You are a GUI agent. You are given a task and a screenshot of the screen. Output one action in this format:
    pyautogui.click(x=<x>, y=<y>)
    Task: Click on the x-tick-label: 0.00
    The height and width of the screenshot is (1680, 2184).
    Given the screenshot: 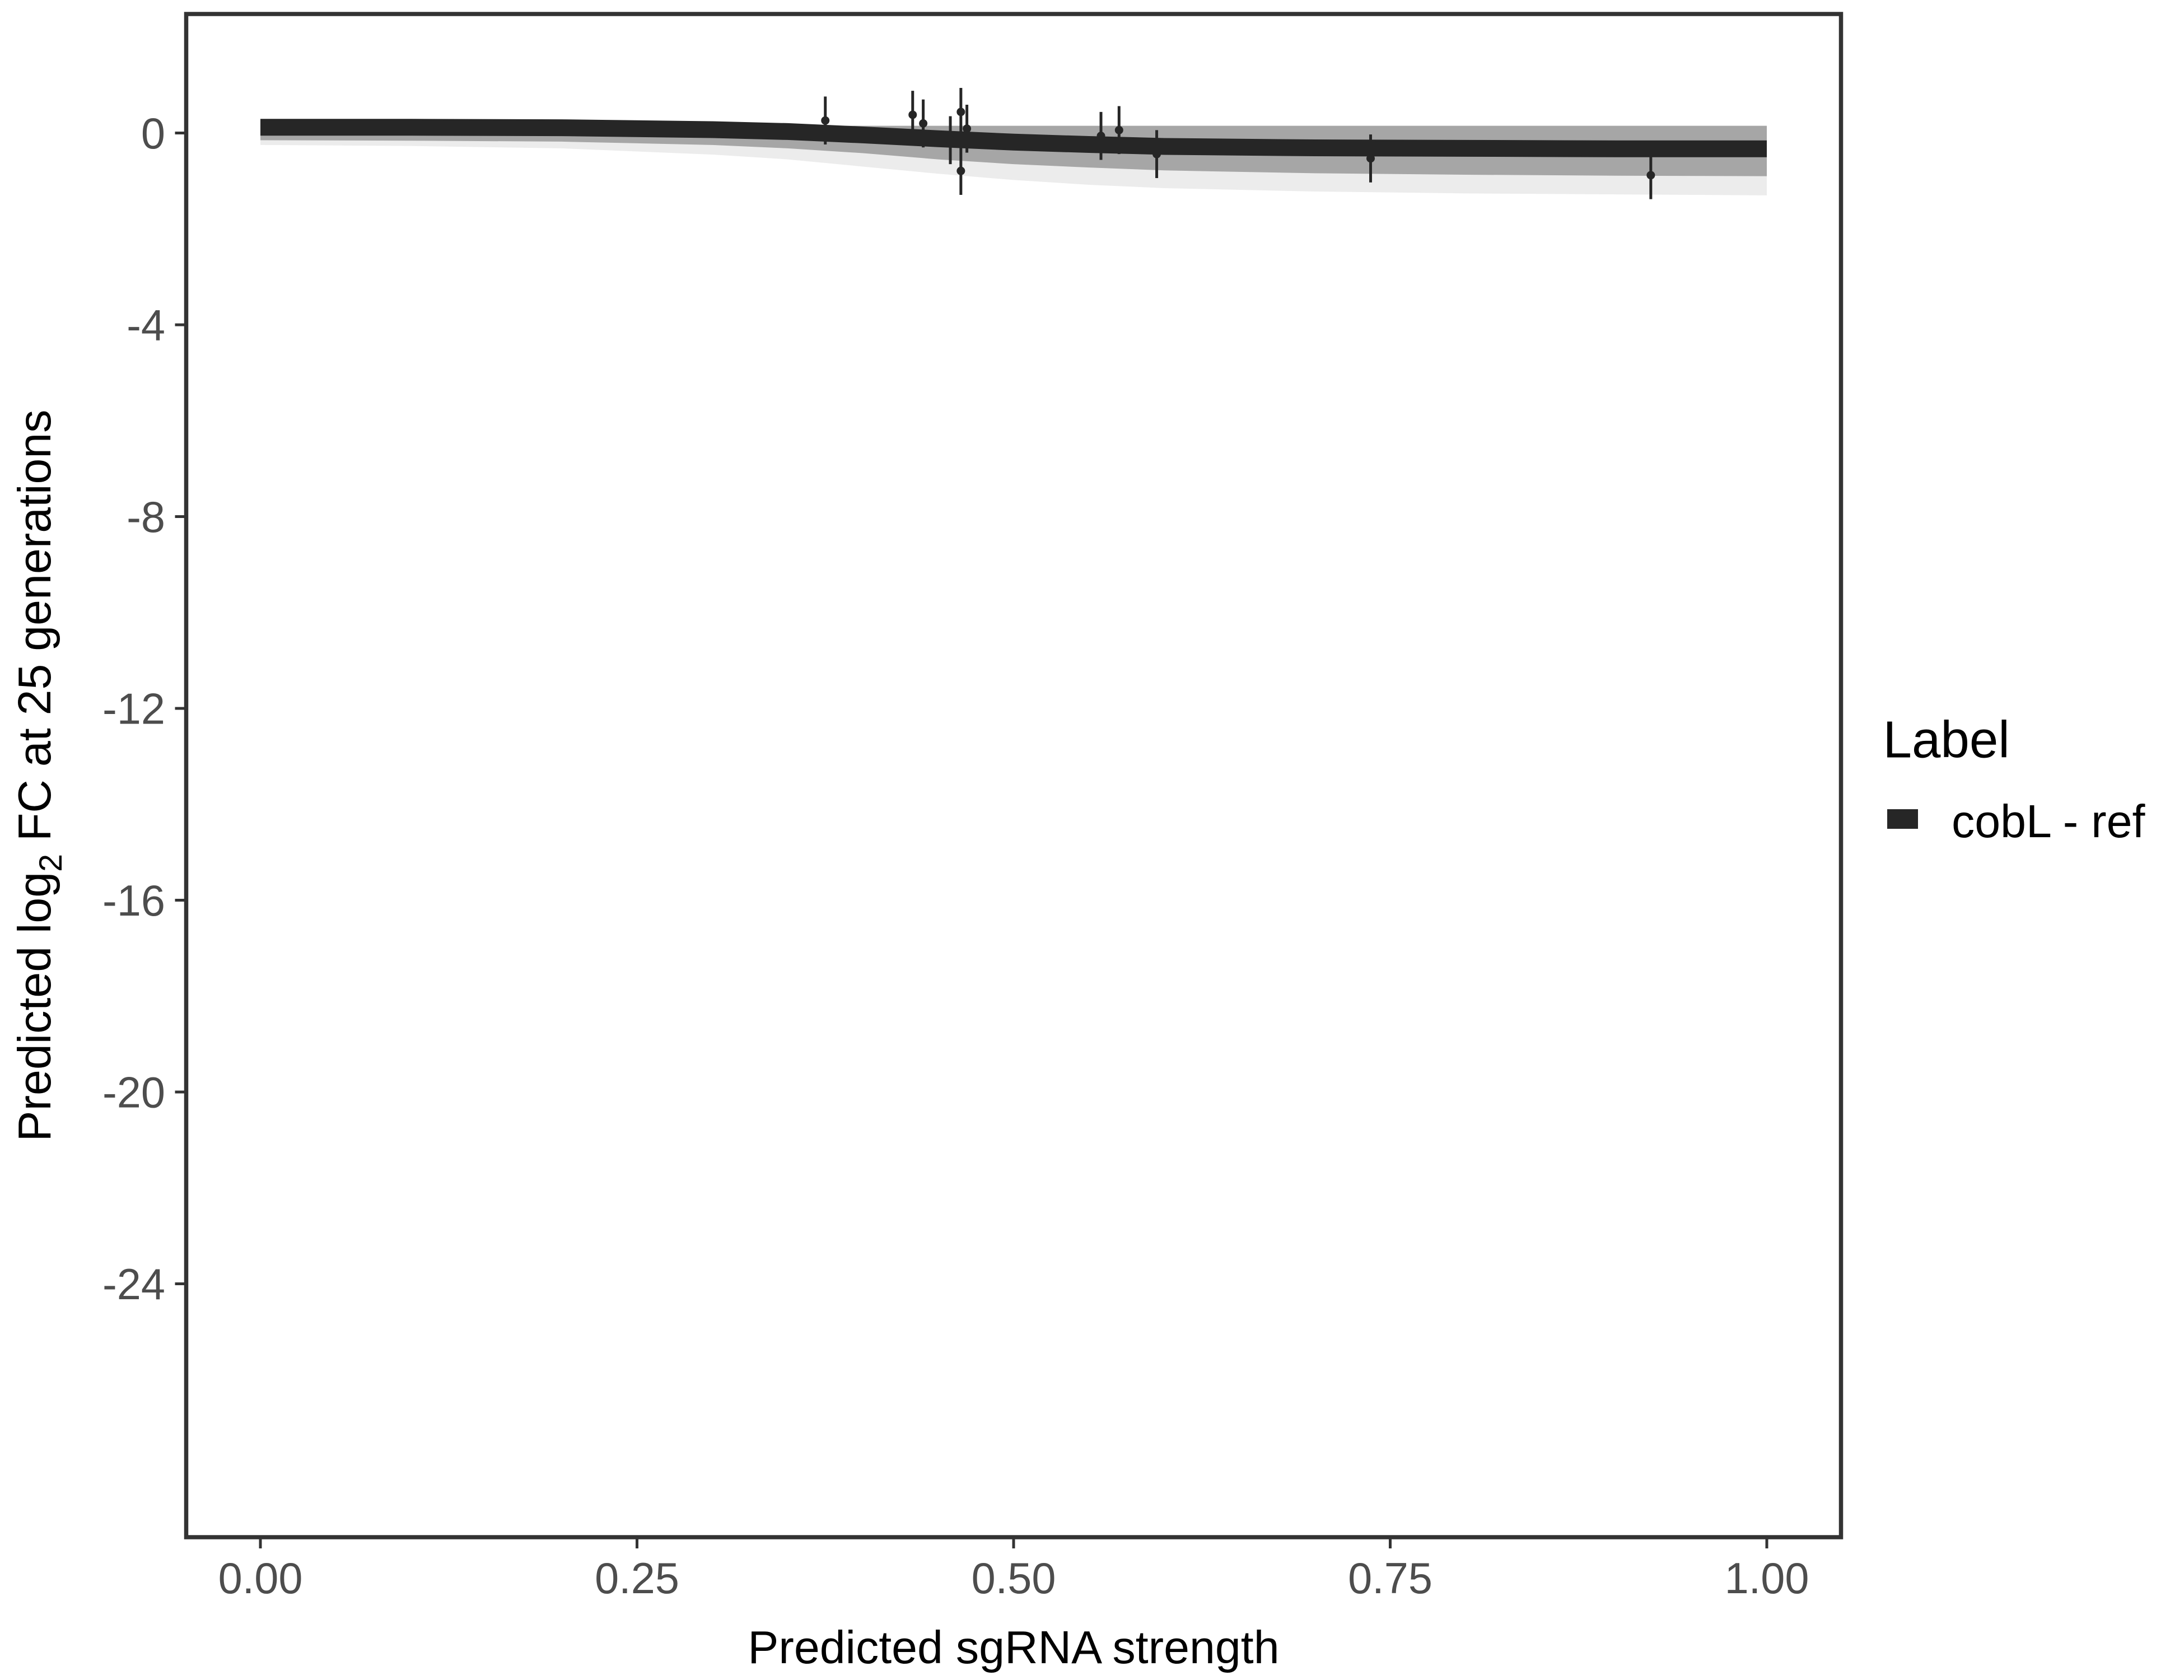 What is the action you would take?
    pyautogui.click(x=261, y=1579)
    